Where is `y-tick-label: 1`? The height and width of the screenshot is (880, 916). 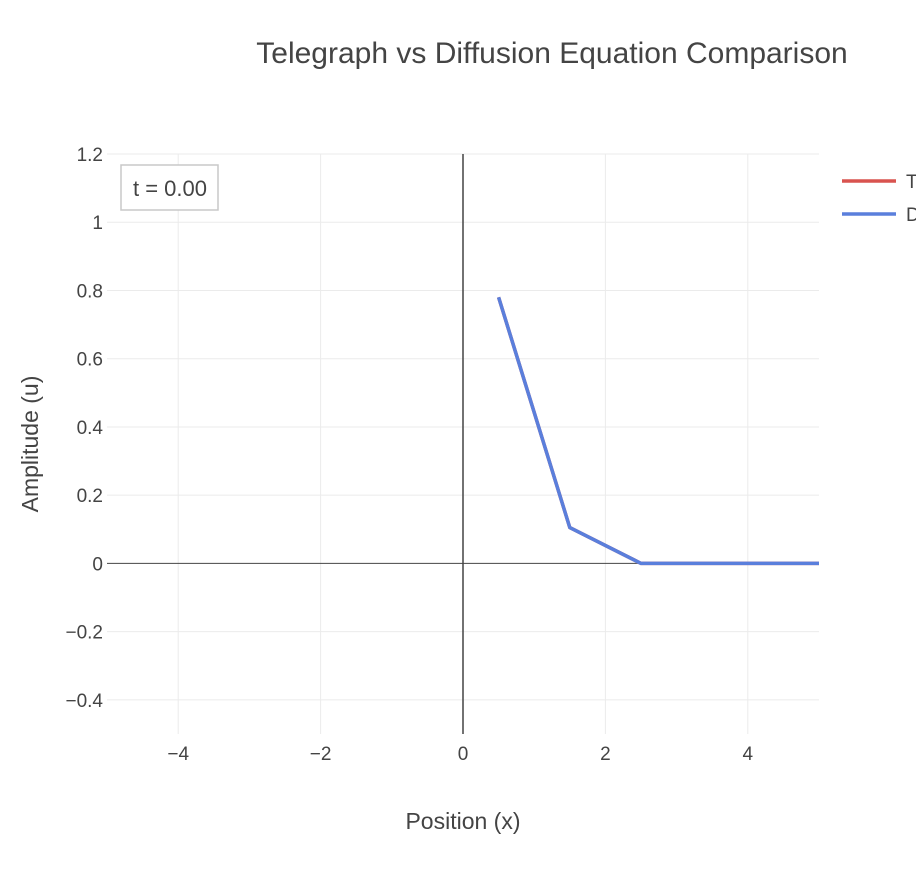
y-tick-label: 1 is located at coordinates (97, 223).